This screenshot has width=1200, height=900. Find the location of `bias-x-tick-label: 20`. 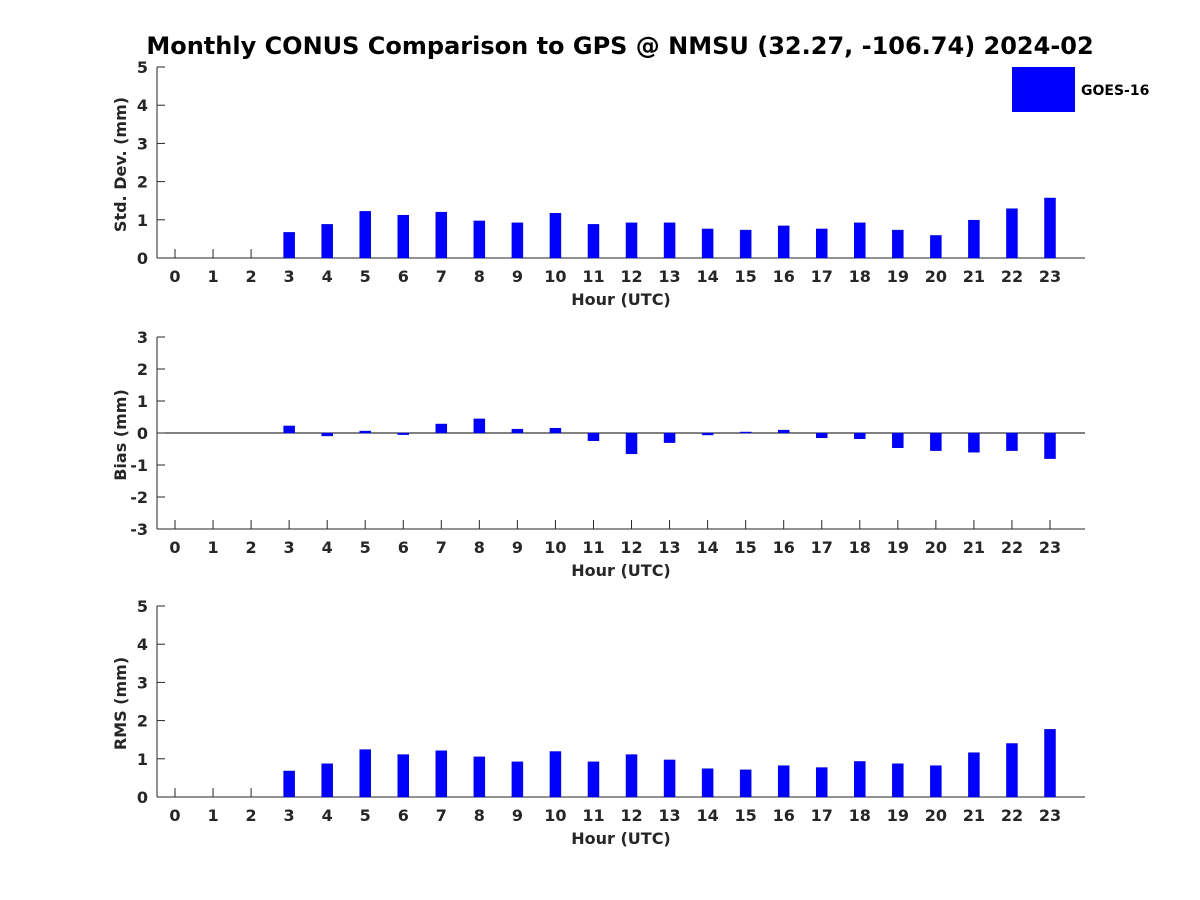

bias-x-tick-label: 20 is located at coordinates (936, 547).